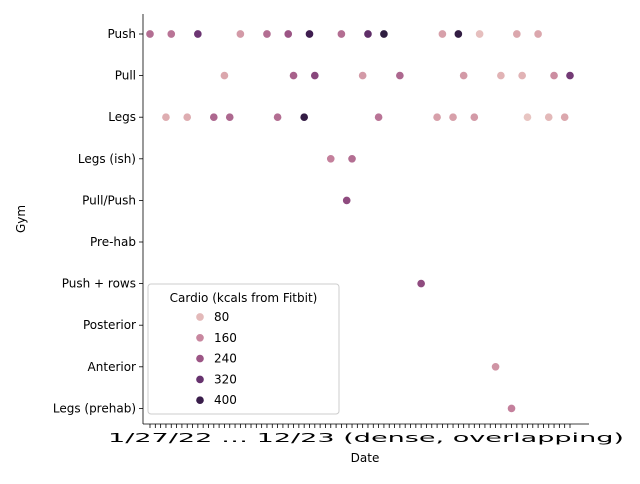  What do you see at coordinates (243, 349) in the screenshot?
I see `legend: Cardio (kcals from Fitbit) 80 160 240 320 400` at bounding box center [243, 349].